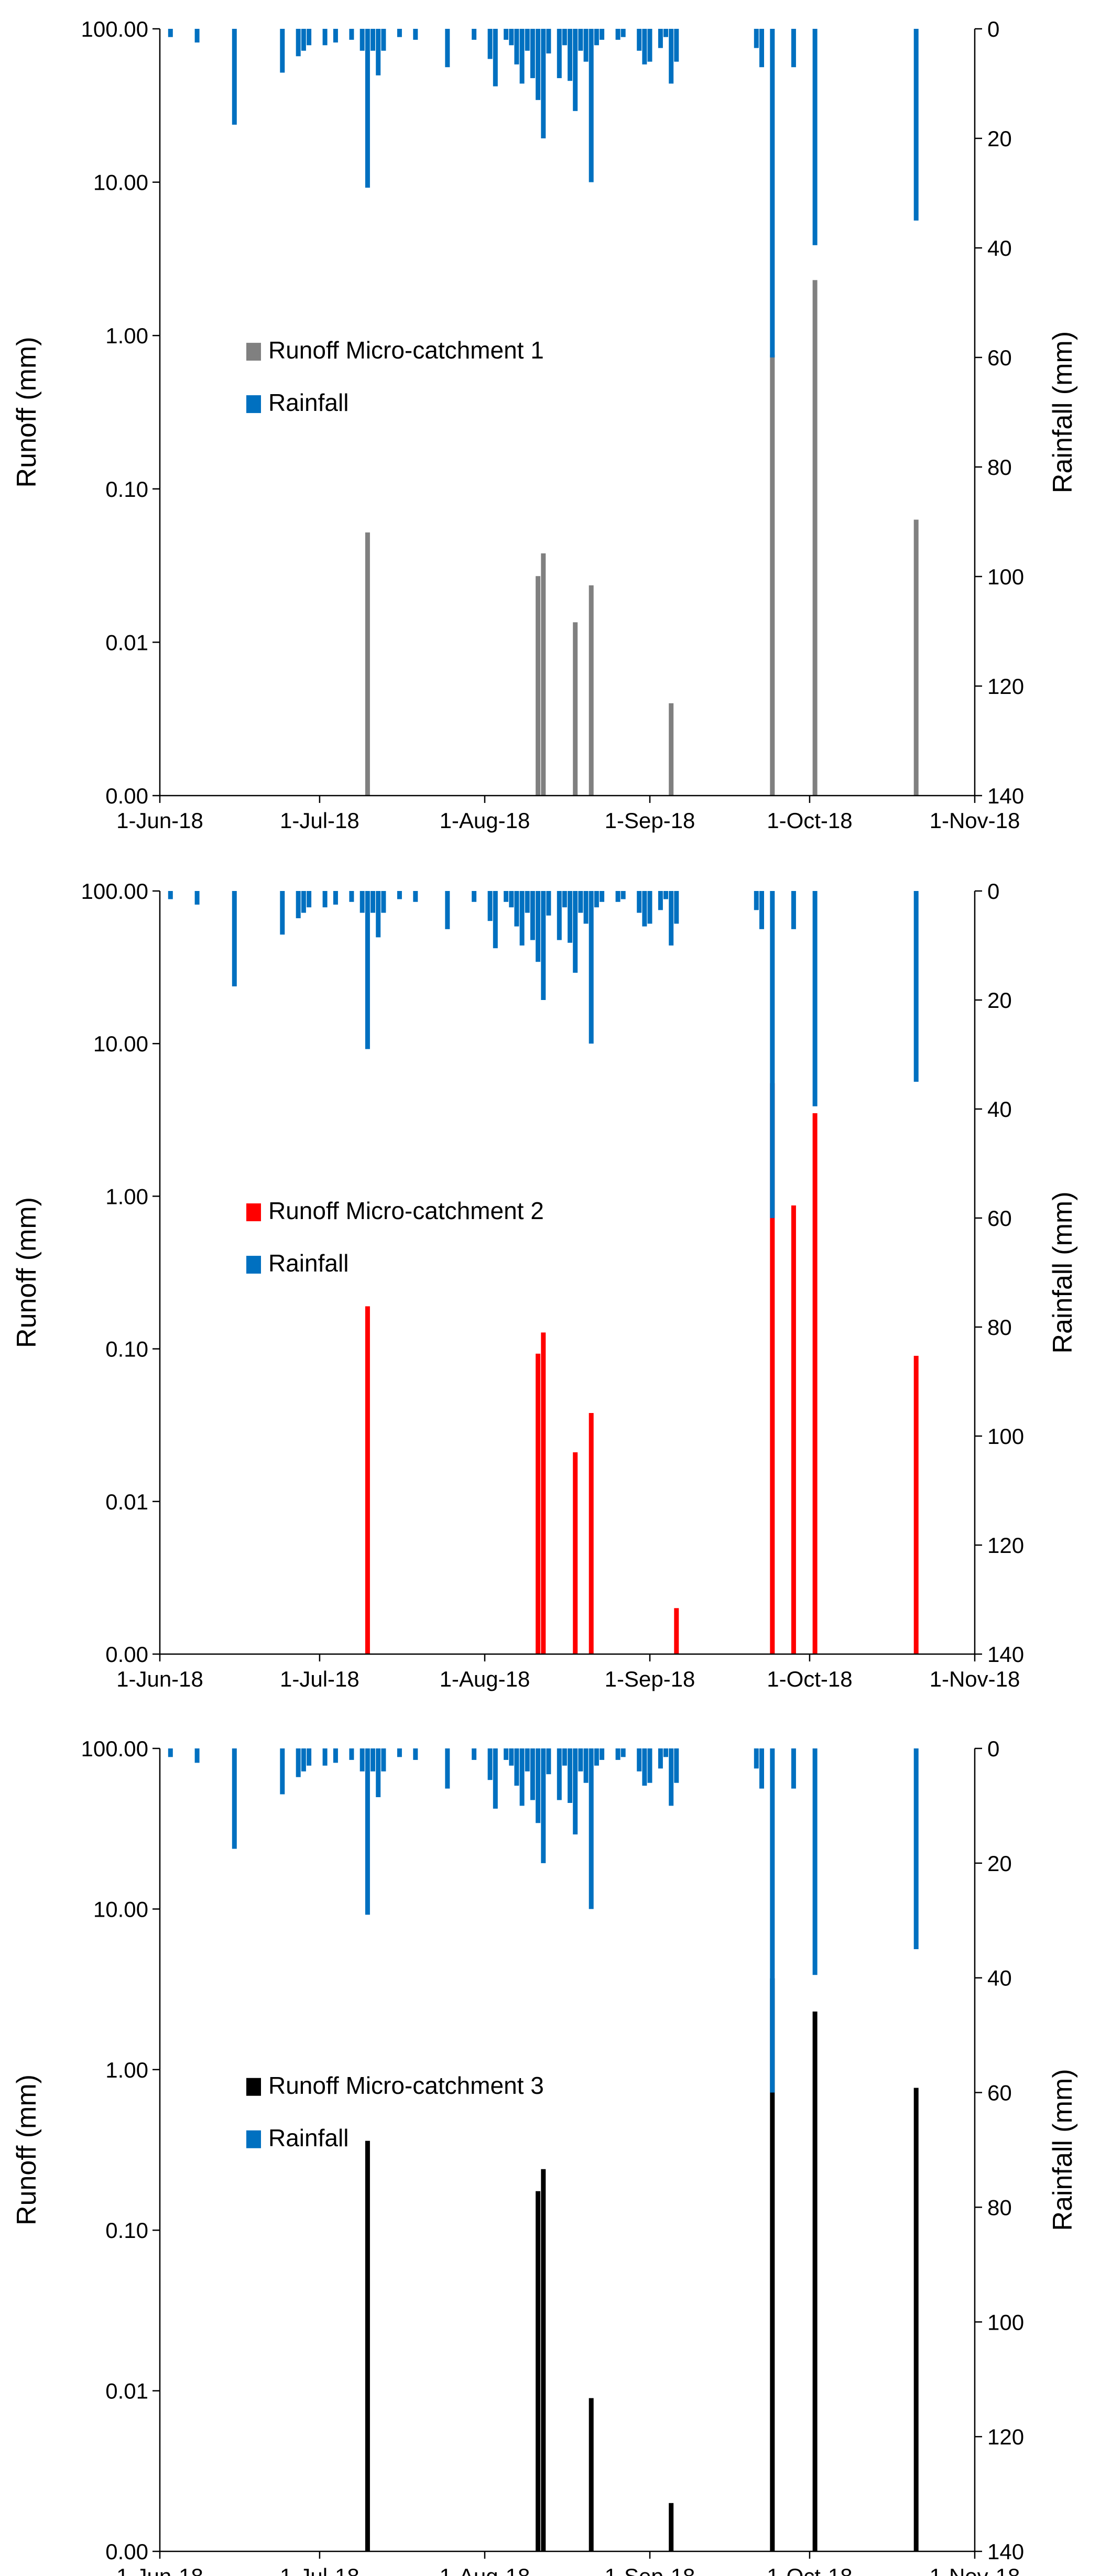  Describe the element at coordinates (999, 1109) in the screenshot. I see `right-y-tick-label: 40` at that location.